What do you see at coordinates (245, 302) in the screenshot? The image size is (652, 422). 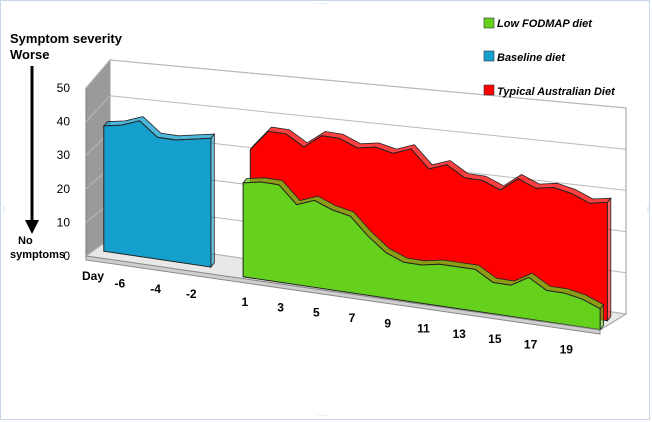 I see `x-tick-label: 1` at bounding box center [245, 302].